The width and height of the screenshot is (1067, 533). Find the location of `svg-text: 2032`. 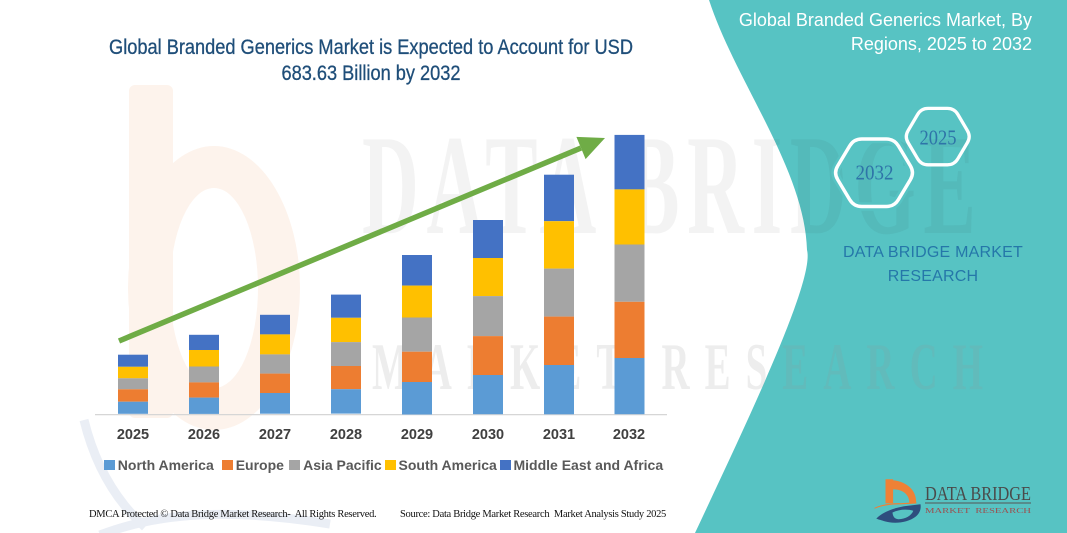

svg-text: 2032 is located at coordinates (875, 173).